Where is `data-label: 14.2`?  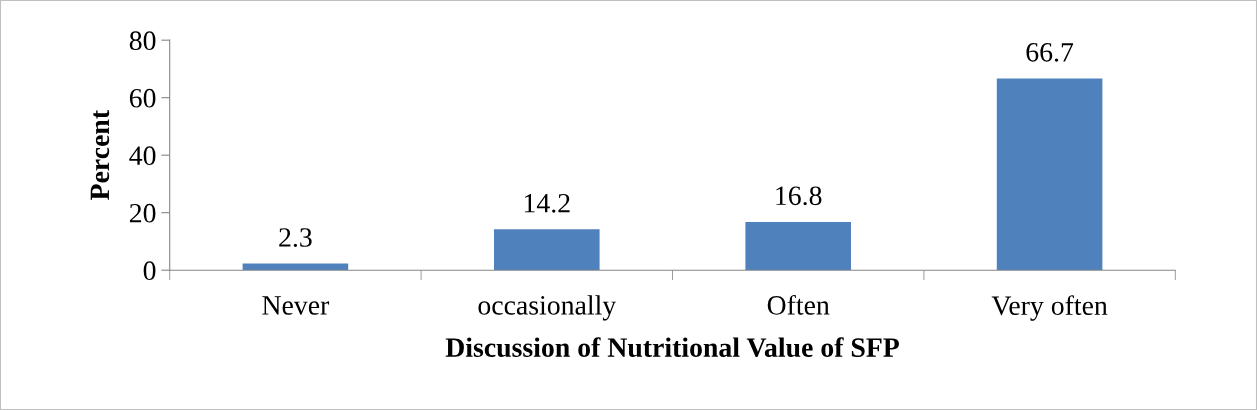 data-label: 14.2 is located at coordinates (547, 203).